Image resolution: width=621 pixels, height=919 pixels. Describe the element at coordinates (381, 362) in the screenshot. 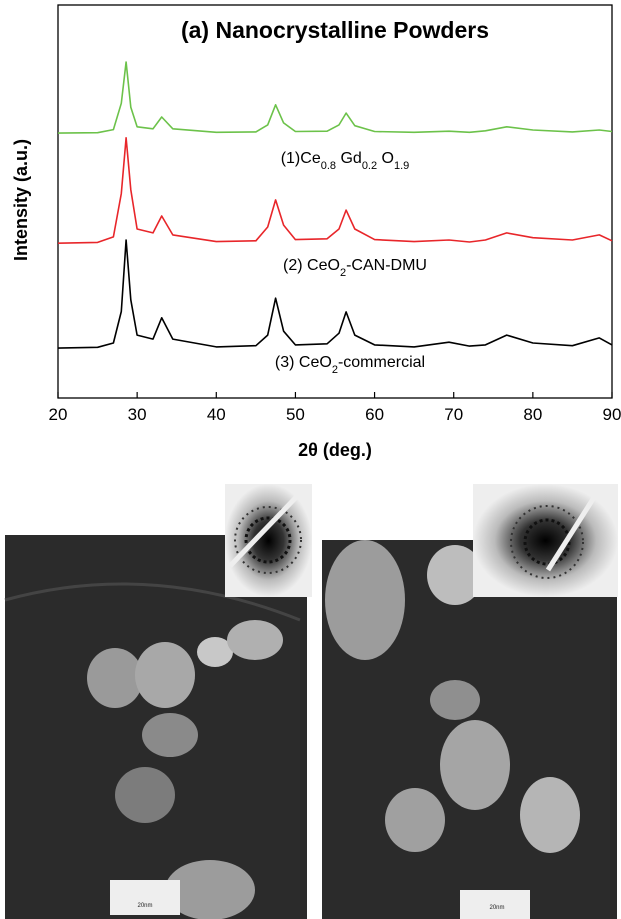

I see `label-part: -commercial` at that location.